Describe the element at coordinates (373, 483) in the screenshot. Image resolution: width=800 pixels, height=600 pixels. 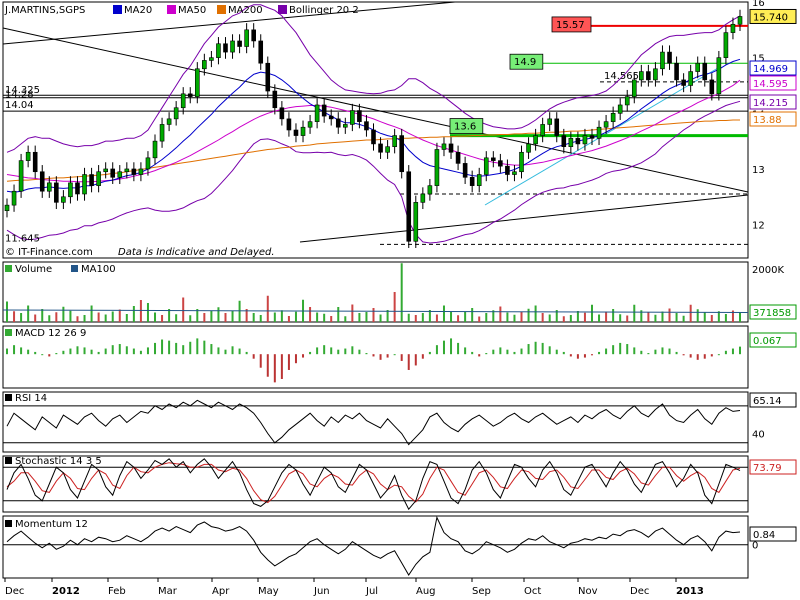
I see `stochastic-d-line` at that location.